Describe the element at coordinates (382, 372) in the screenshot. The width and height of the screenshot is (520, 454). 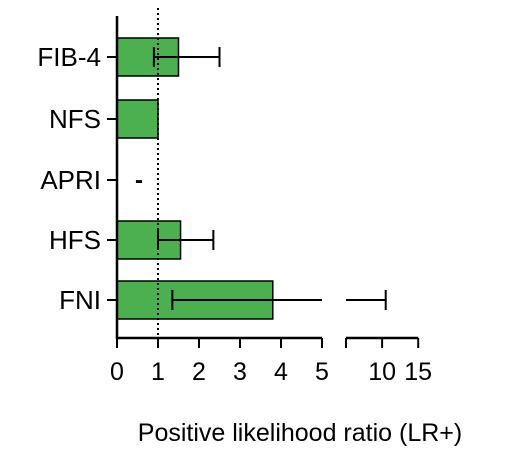
I see `x-tick-label-10: 10` at that location.